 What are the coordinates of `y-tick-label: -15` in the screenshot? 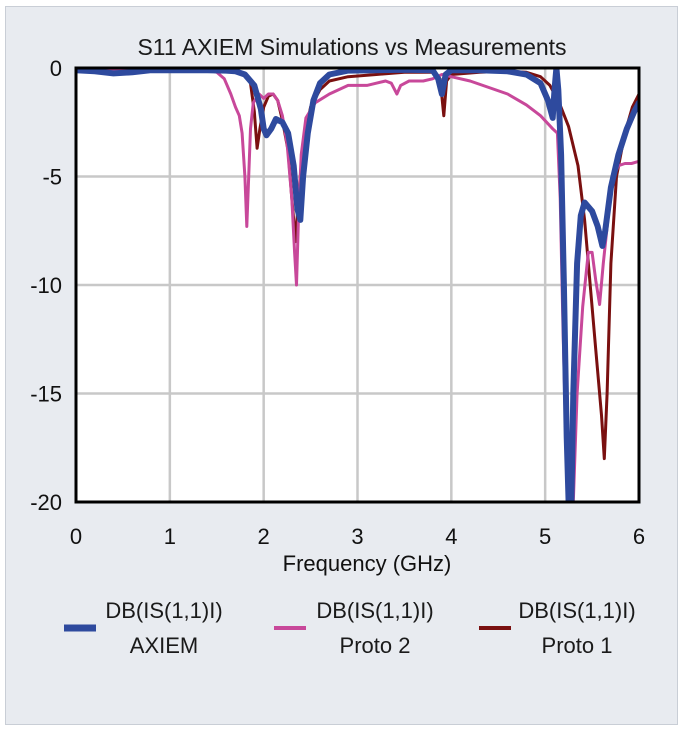 It's located at (46, 394).